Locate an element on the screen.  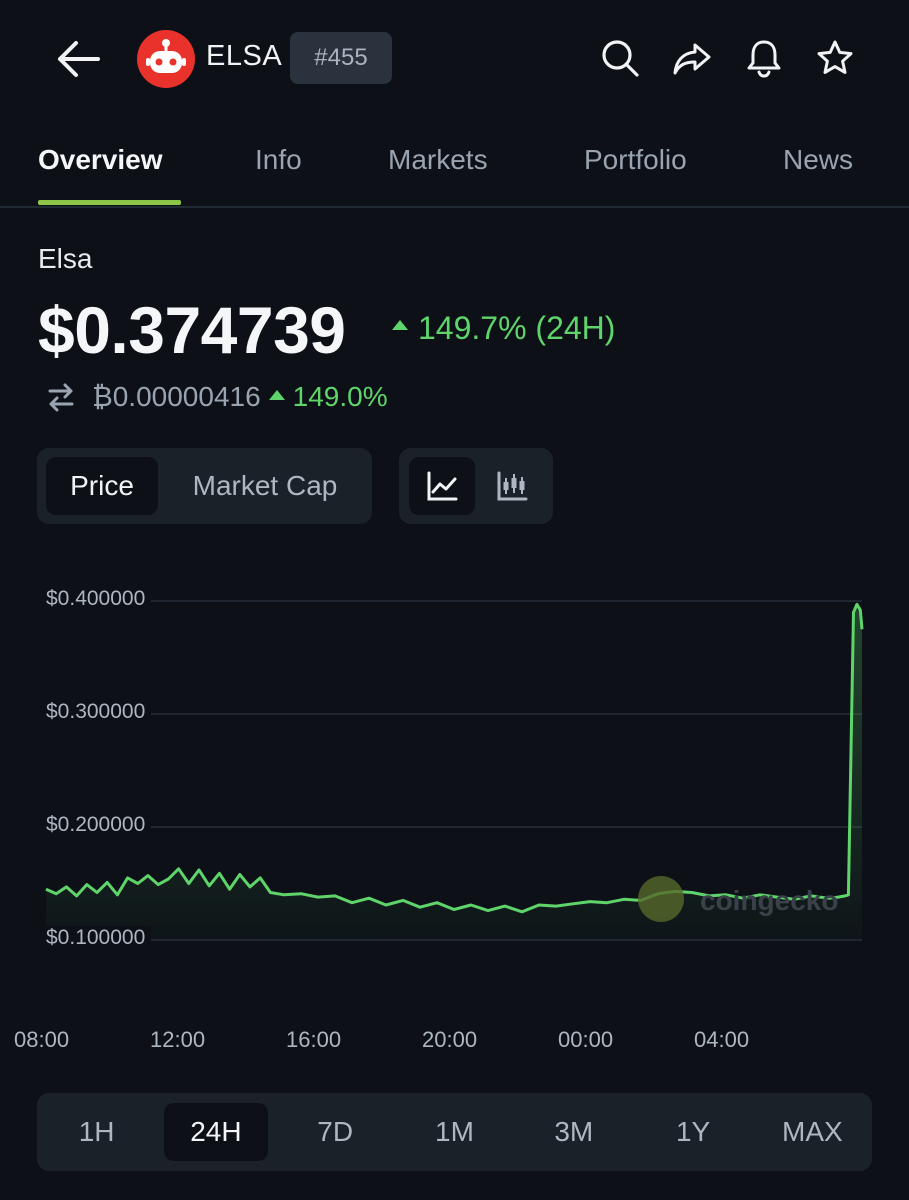
coingecko-logo-icon is located at coordinates (661, 899).